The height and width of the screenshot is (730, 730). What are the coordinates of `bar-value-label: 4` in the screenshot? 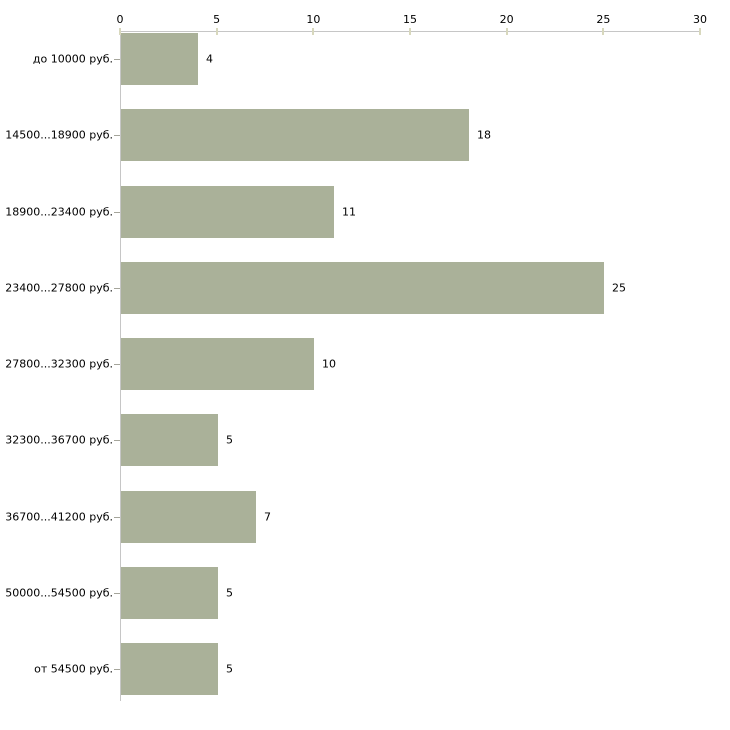 It's located at (209, 59).